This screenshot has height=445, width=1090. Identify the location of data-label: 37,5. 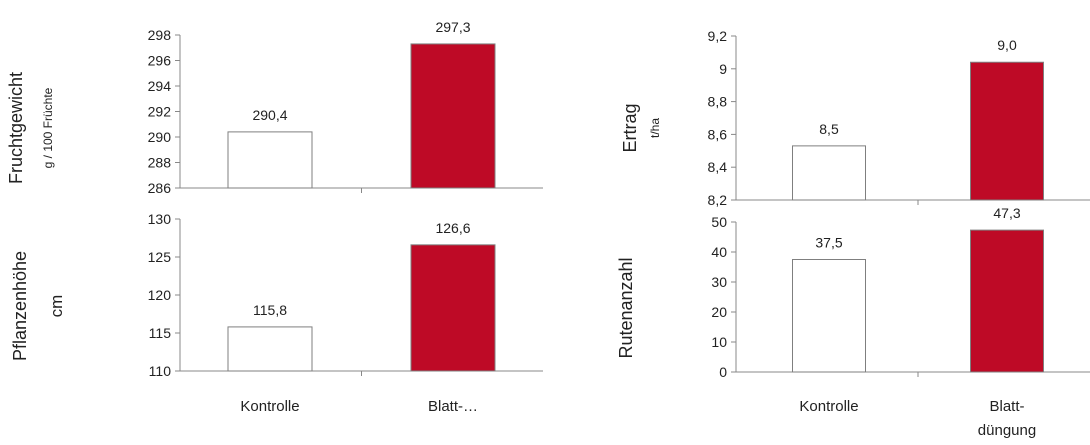
(828, 243).